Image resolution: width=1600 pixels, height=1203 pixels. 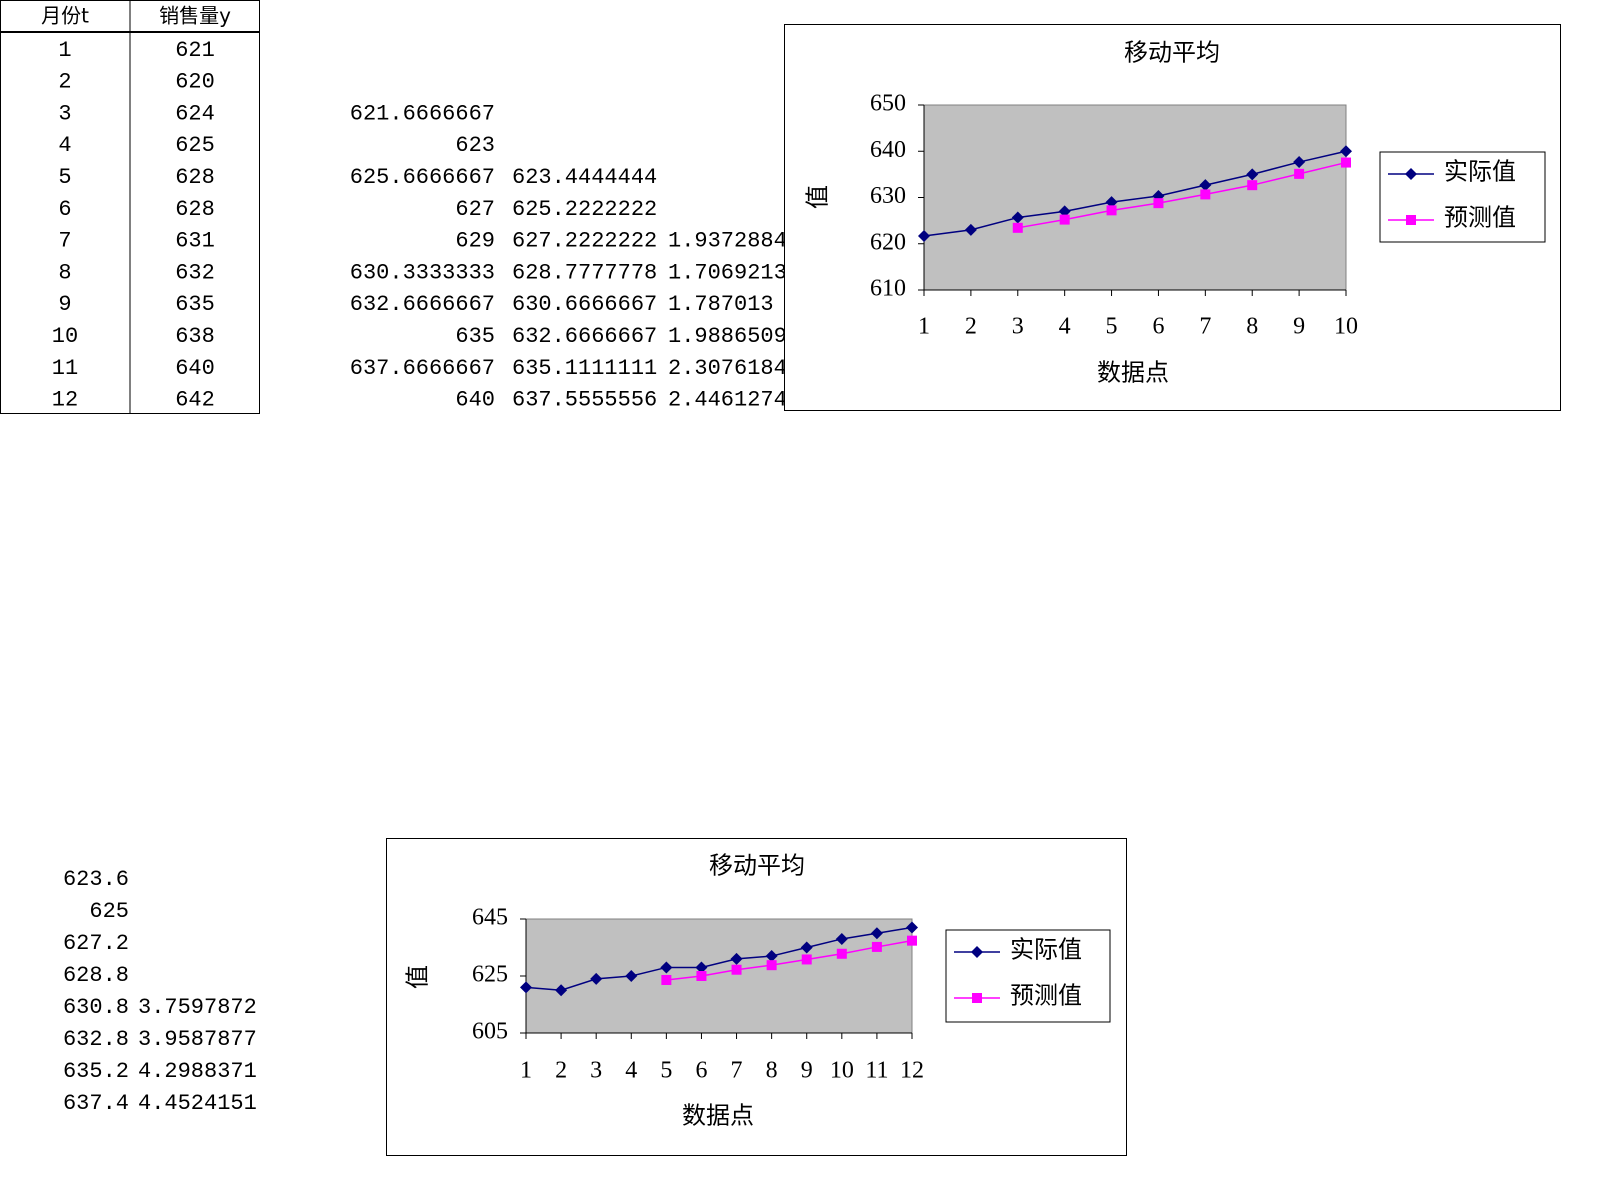 I want to click on table-header: 月份t, so click(x=65, y=16).